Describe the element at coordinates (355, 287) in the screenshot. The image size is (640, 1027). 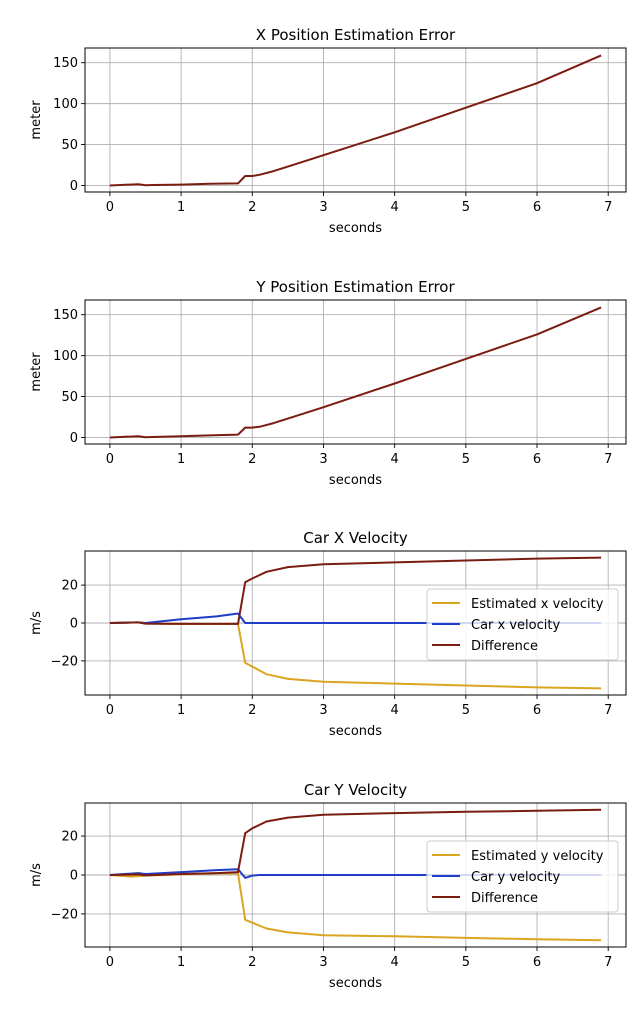
I see `chart-title: Y Position Estimation Error` at that location.